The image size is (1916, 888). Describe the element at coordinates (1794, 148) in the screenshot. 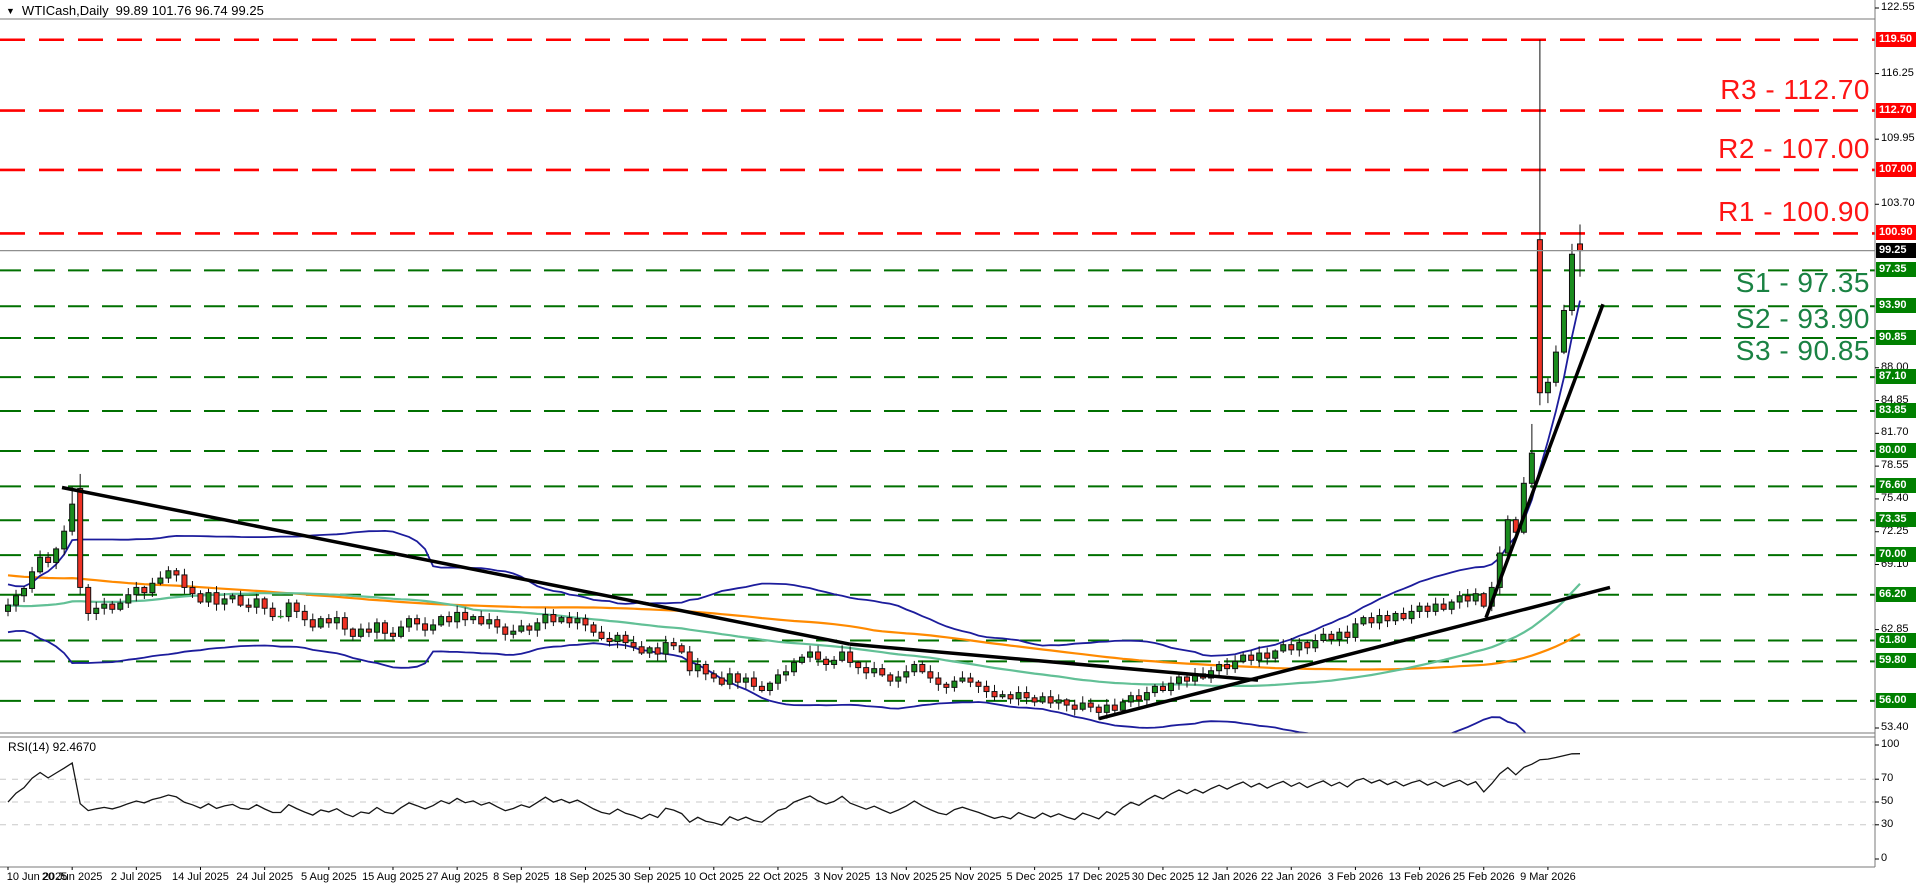

I see `resistance-label-r2: R2 - 107.00` at that location.